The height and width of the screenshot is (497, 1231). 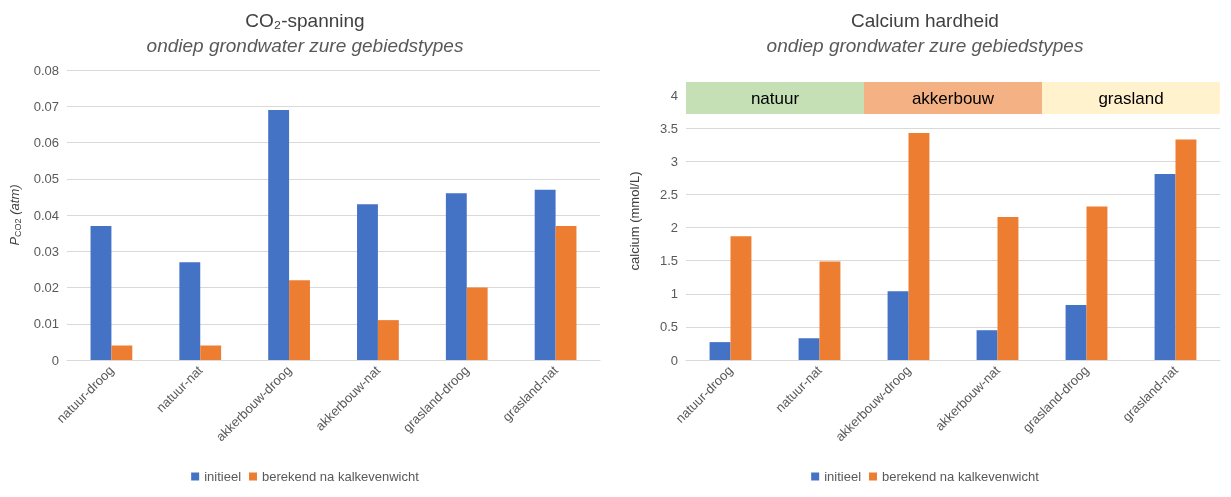 What do you see at coordinates (46, 142) in the screenshot?
I see `y-tick-label: 0.06` at bounding box center [46, 142].